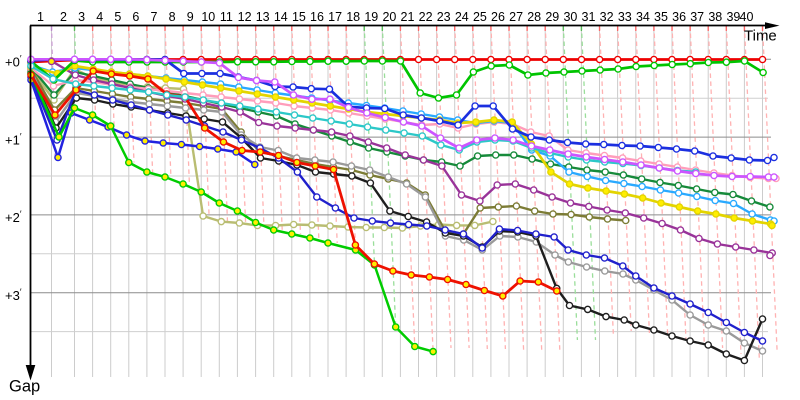  What do you see at coordinates (13, 62) in the screenshot?
I see `svg-text: +0′` at bounding box center [13, 62].